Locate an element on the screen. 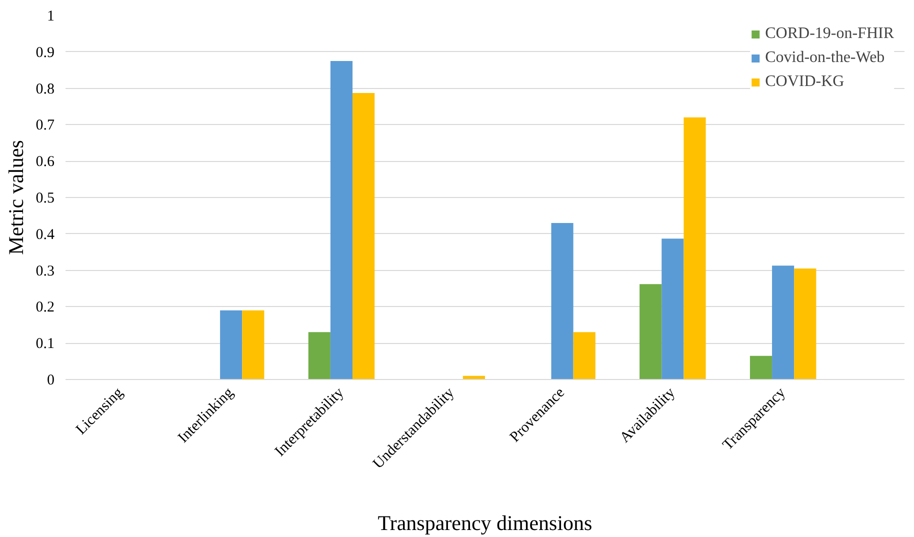 Image resolution: width=914 pixels, height=537 pixels. legend-label: COVID-KG is located at coordinates (804, 82).